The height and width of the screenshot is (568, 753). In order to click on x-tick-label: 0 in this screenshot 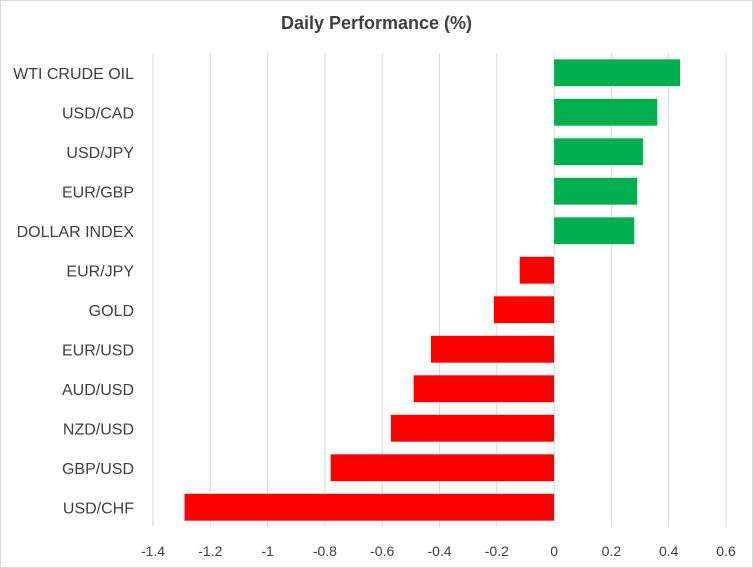, I will do `click(554, 551)`.